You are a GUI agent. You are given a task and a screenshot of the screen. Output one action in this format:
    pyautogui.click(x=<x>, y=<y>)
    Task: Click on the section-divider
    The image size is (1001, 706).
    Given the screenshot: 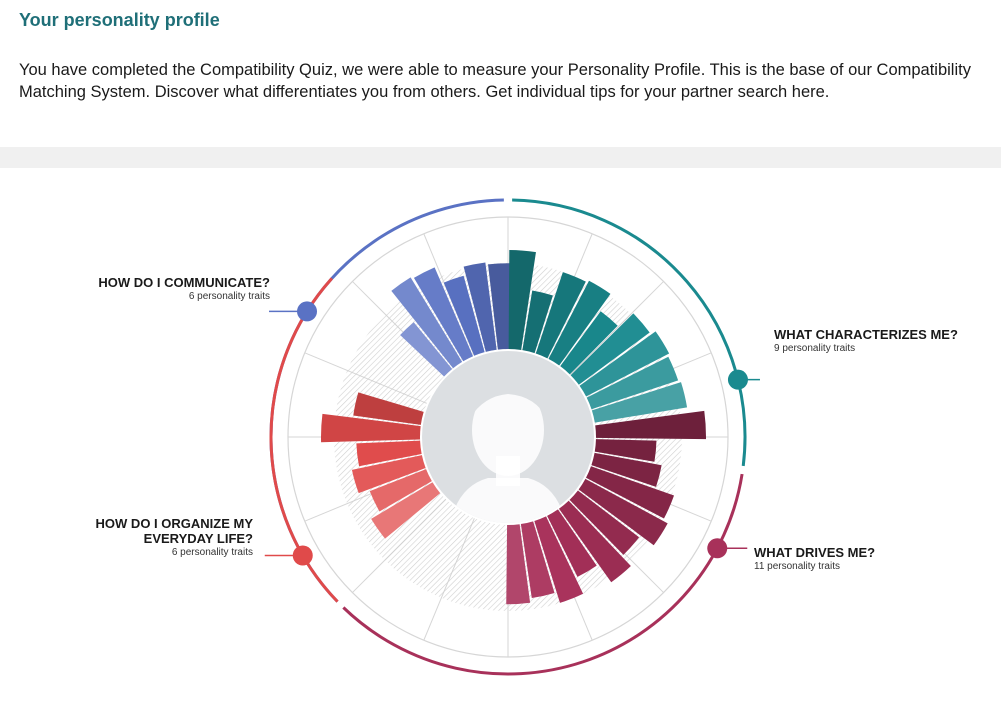 What is the action you would take?
    pyautogui.click(x=500, y=157)
    